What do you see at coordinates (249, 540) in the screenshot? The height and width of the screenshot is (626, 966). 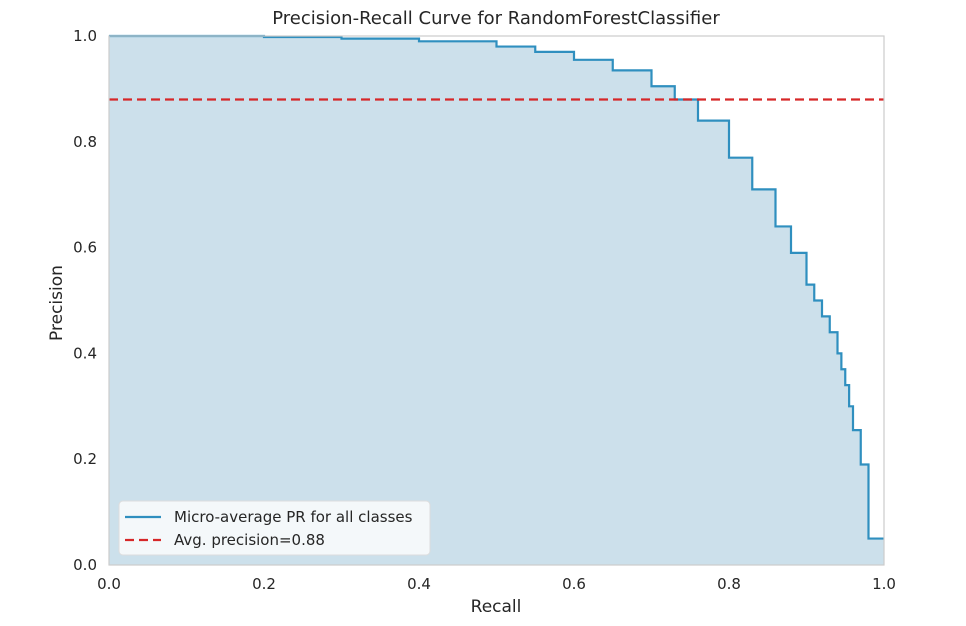 I see `legend-label-avg: Avg. precision=0.88` at bounding box center [249, 540].